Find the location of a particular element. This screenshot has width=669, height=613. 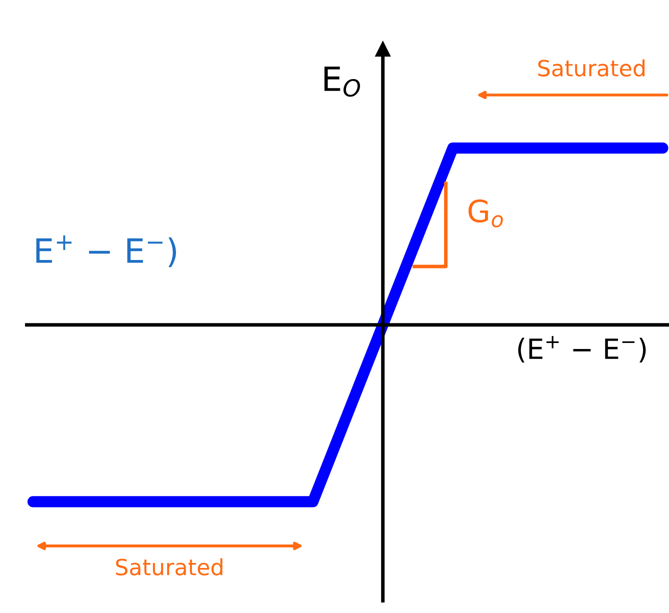

annotation: G$_{o}$ is located at coordinates (485, 213).